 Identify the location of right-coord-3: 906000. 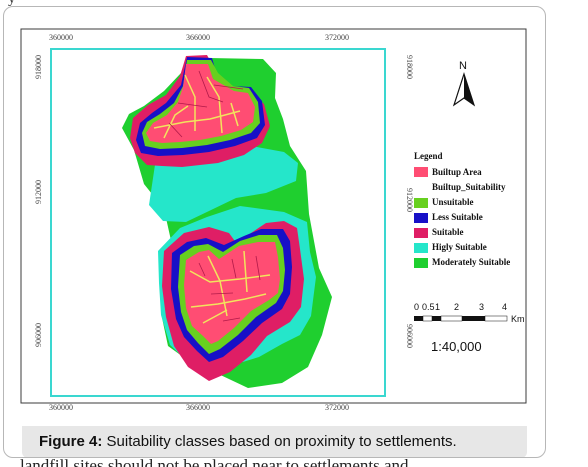
(409, 336).